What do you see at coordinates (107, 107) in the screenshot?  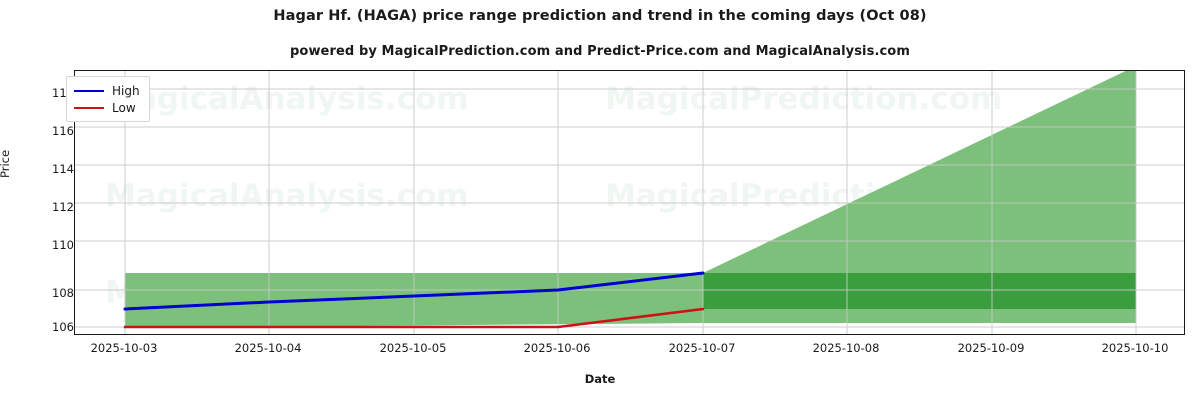 I see `legend-item-low: Low` at bounding box center [107, 107].